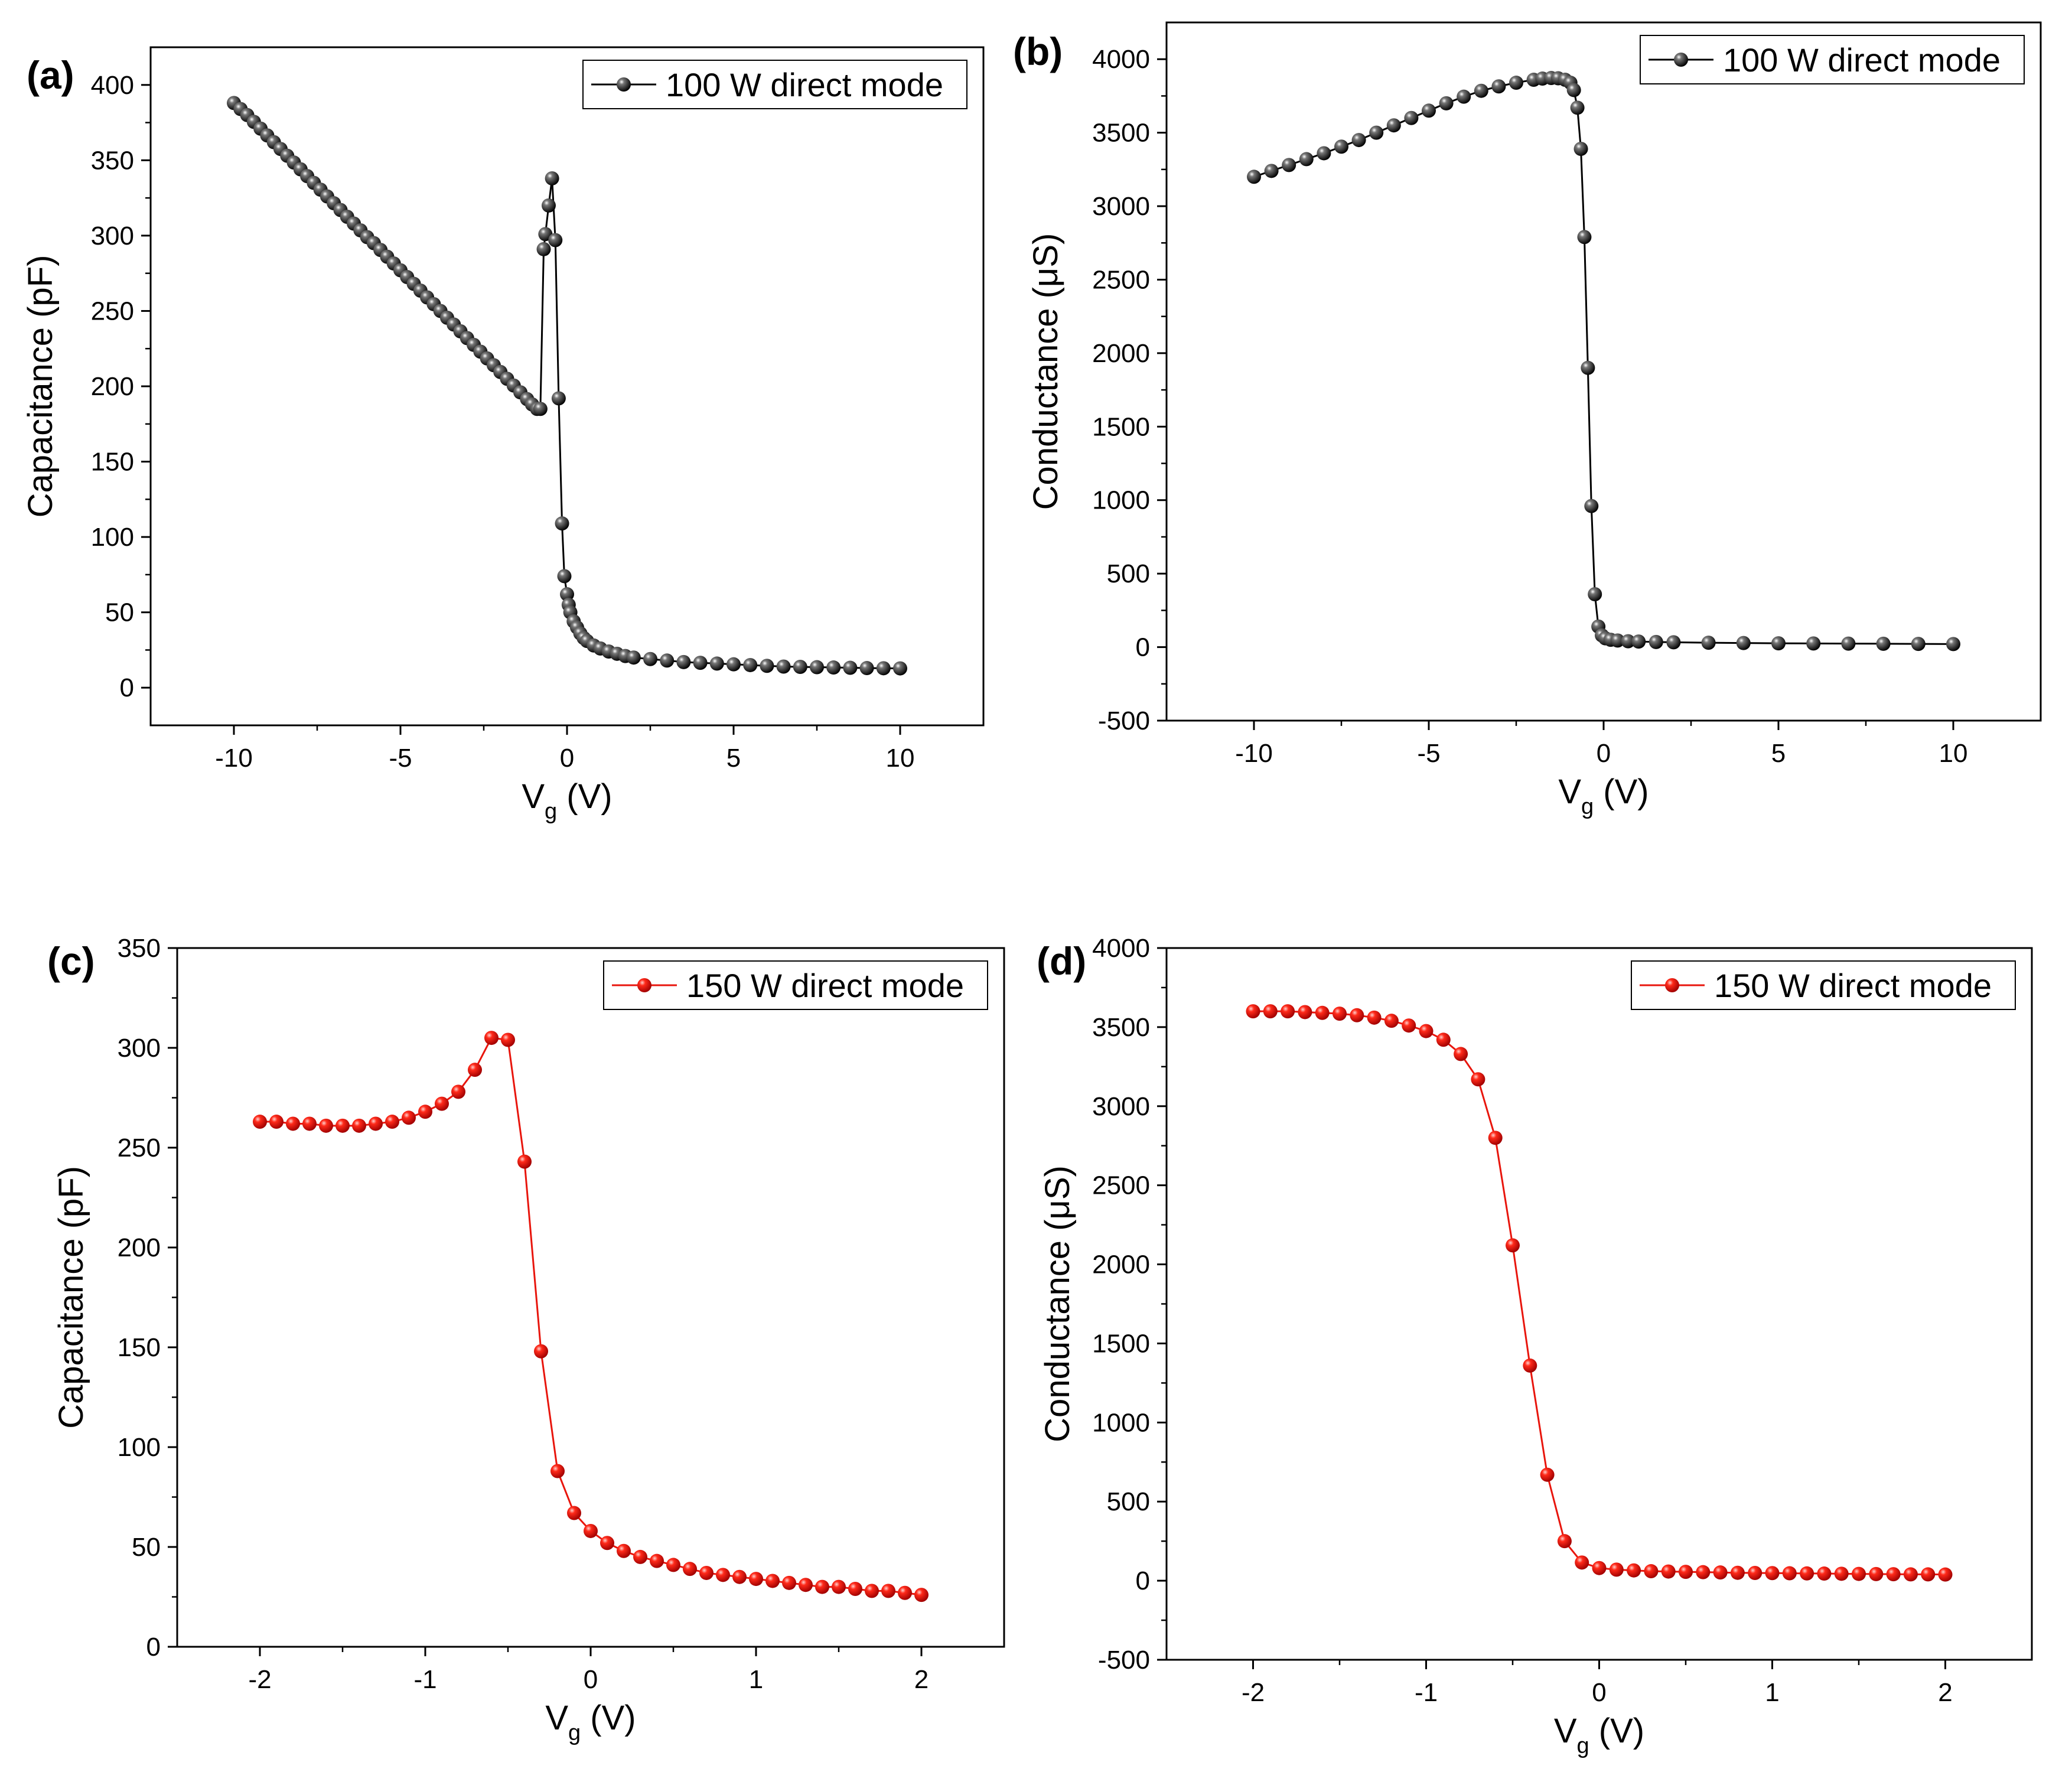 Image resolution: width=2072 pixels, height=1772 pixels. I want to click on chart-d-x-tick-label: 2, so click(1945, 1692).